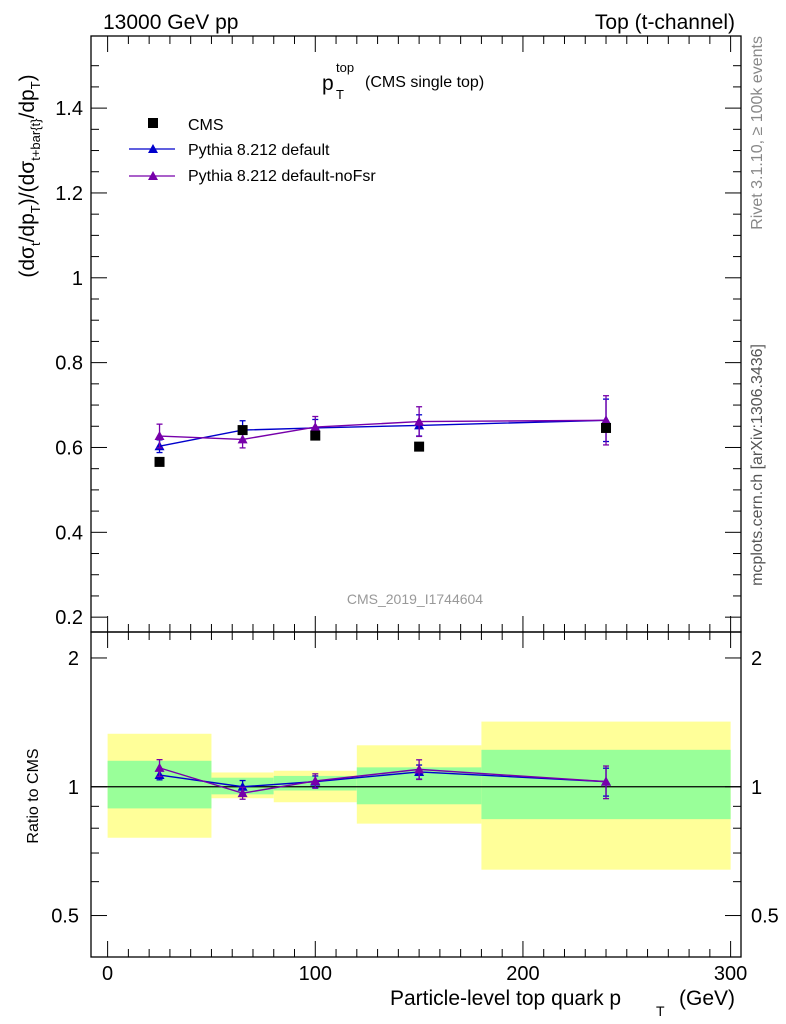 The width and height of the screenshot is (786, 1024). Describe the element at coordinates (345, 67) in the screenshot. I see `plot-title-sup: top` at that location.